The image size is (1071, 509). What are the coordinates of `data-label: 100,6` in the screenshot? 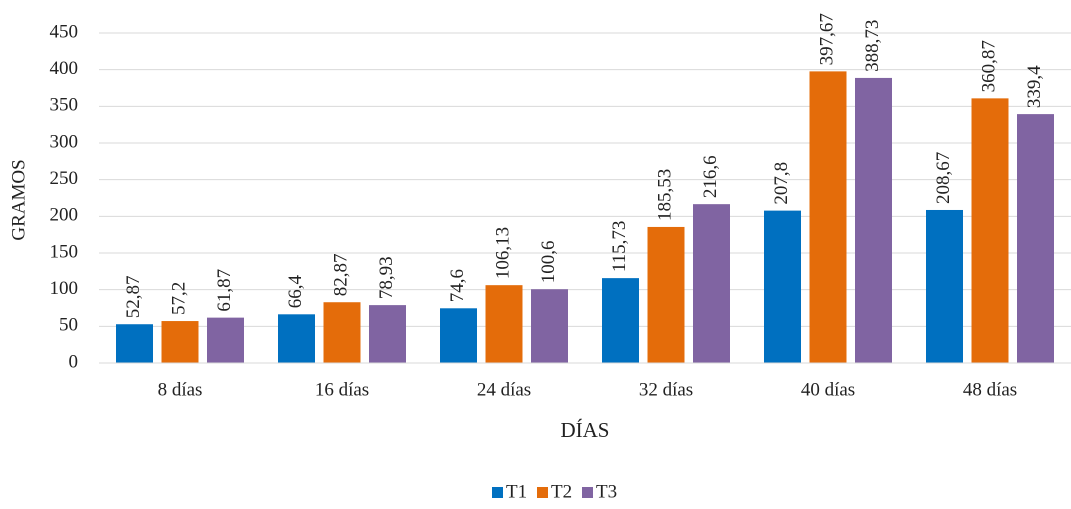 It's located at (548, 261).